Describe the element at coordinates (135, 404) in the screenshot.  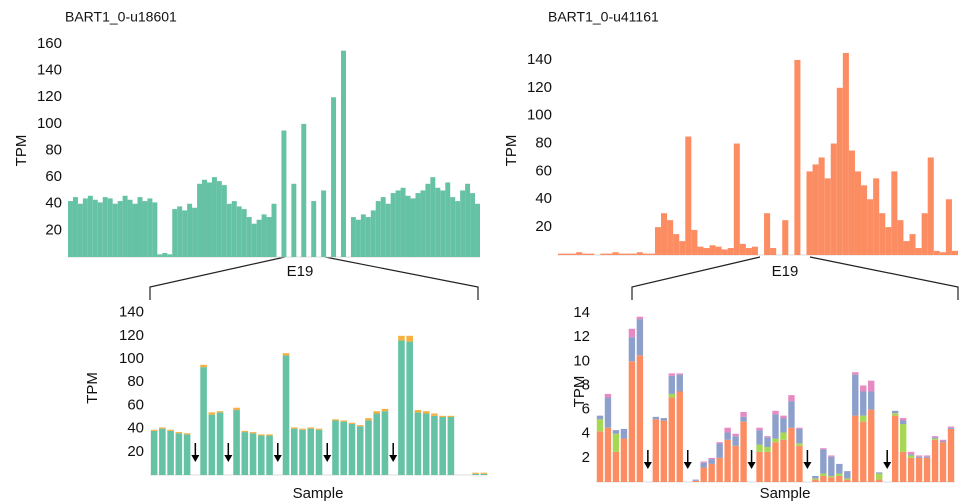
I see `y-tick-label: 60` at that location.